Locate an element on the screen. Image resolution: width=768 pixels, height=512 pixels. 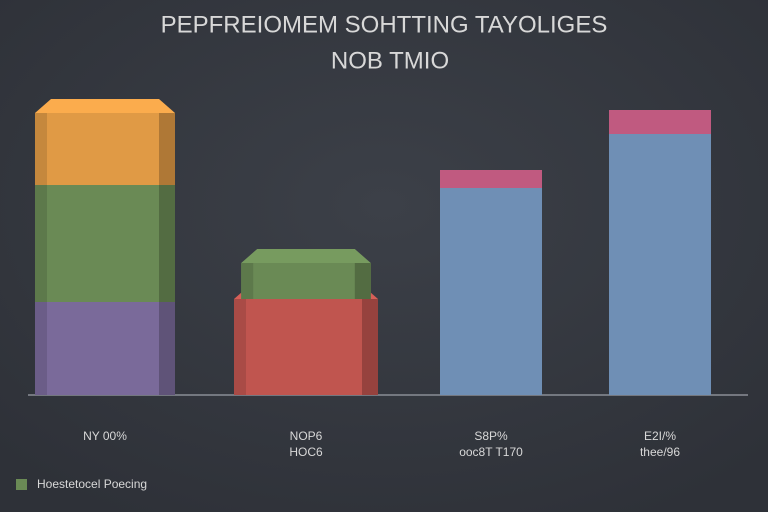
x-tick-sublabel: HOC6 is located at coordinates (306, 452).